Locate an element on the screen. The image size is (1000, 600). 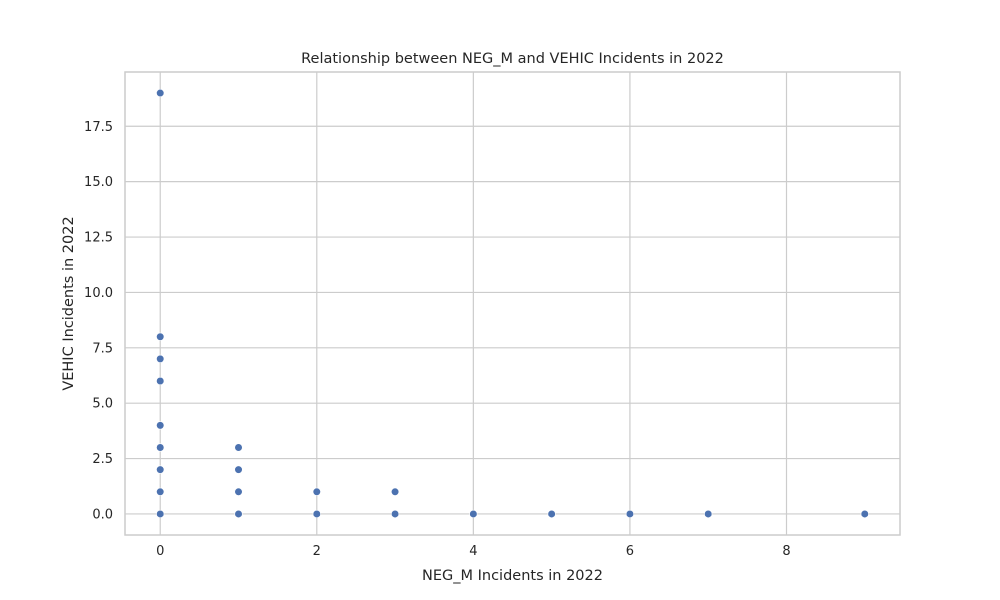
x-tick-label: 0 is located at coordinates (160, 551).